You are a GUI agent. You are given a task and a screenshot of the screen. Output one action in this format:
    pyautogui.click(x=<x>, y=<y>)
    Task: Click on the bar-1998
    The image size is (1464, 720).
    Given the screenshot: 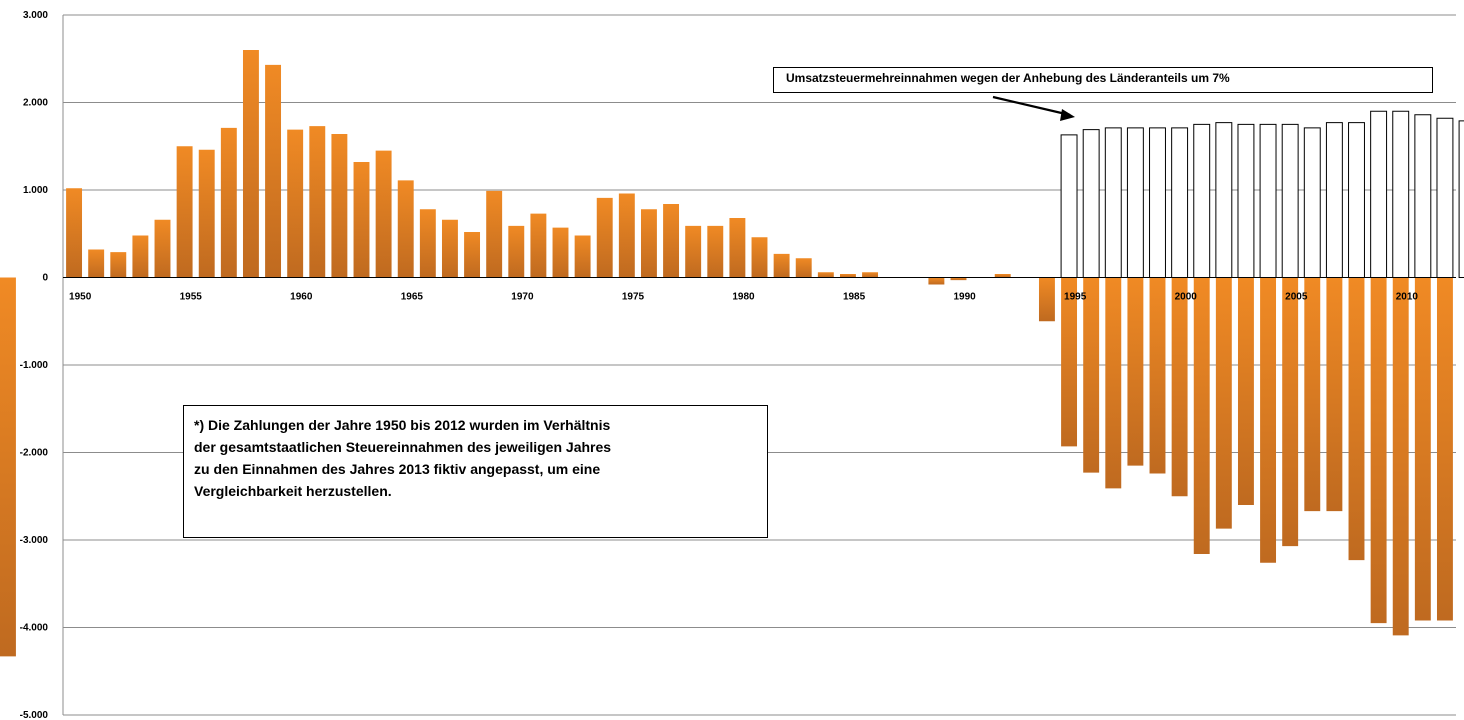 What is the action you would take?
    pyautogui.click(x=1135, y=371)
    